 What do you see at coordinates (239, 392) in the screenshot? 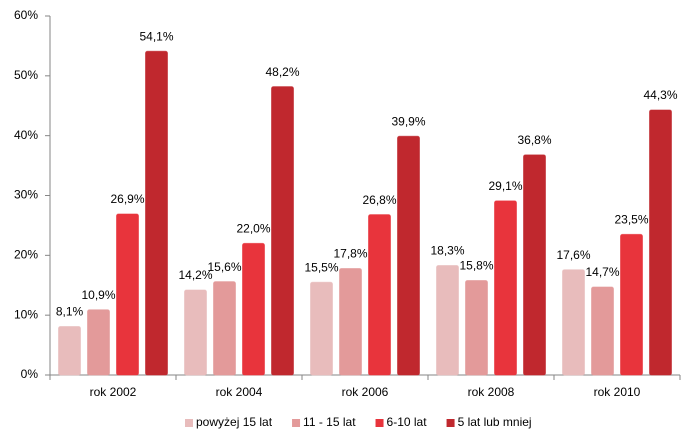
I see `x-tick-label: rok 2004` at bounding box center [239, 392].